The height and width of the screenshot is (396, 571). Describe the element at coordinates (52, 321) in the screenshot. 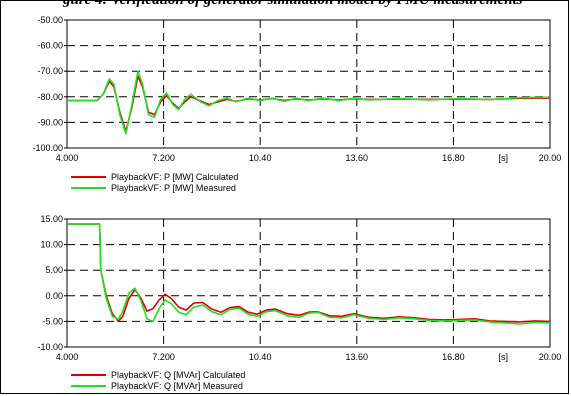

I see `y-tick-label: -5.00` at that location.